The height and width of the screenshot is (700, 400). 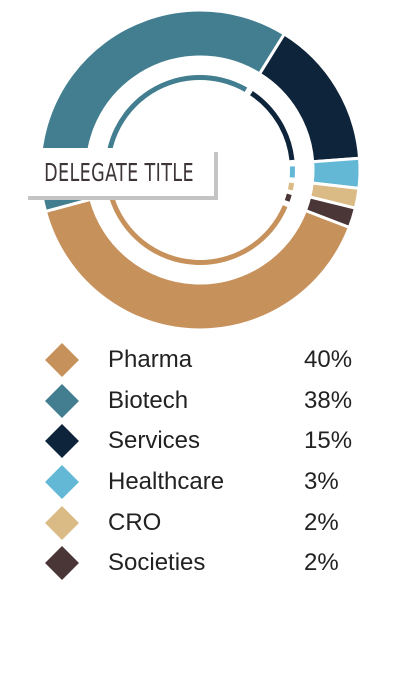 What do you see at coordinates (214, 563) in the screenshot?
I see `legend-item-societies: Societies 2%` at bounding box center [214, 563].